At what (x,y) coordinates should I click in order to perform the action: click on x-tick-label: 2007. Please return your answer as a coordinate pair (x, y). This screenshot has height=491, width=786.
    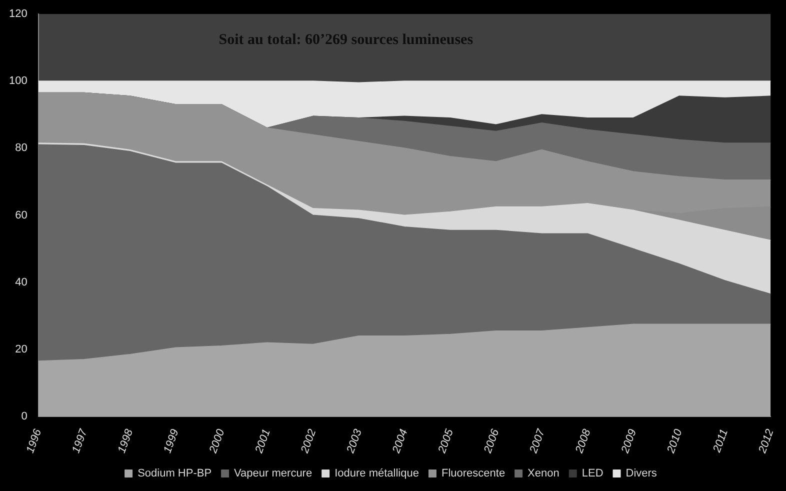
    Looking at the image, I should click on (537, 441).